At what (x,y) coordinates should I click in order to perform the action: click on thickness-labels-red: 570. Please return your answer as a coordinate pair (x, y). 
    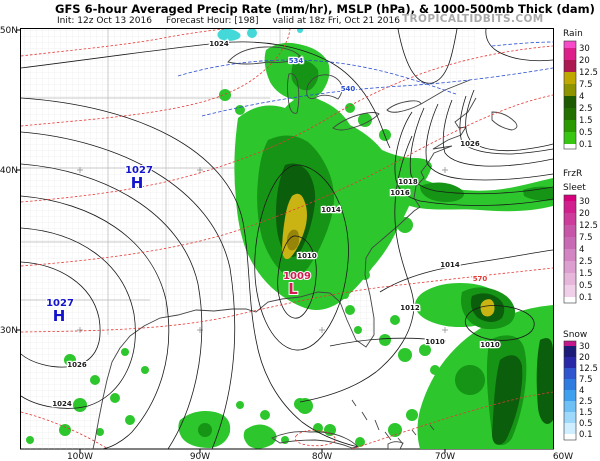
    Looking at the image, I should click on (479, 279).